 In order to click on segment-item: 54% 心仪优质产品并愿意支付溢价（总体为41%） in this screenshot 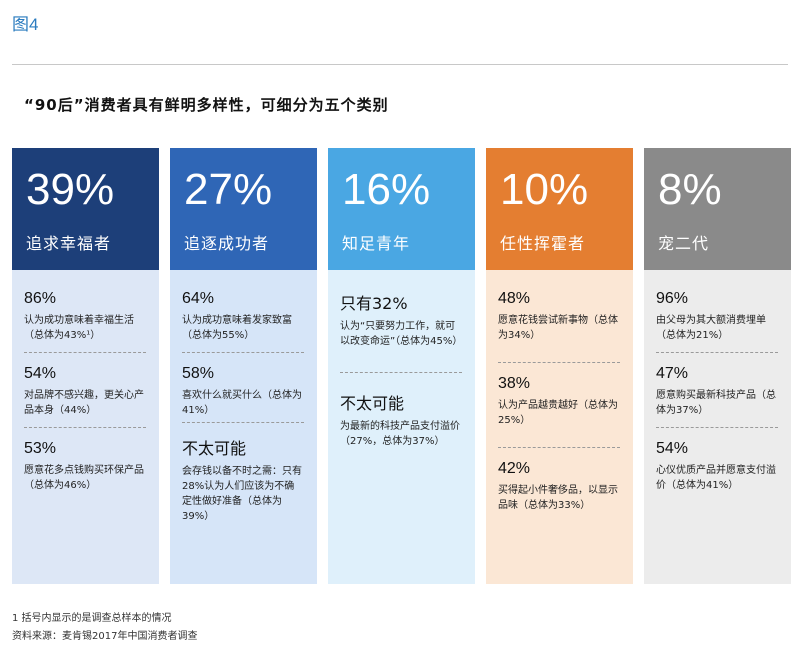, I will do `click(717, 466)`.